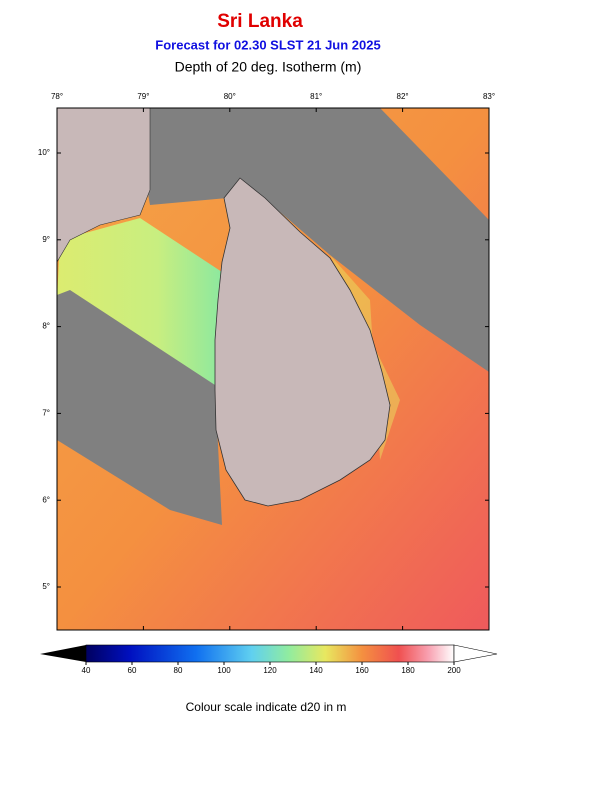  What do you see at coordinates (267, 44) in the screenshot?
I see `subtitle: Forecast for 02.30 SLST 21 Jun 2025` at bounding box center [267, 44].